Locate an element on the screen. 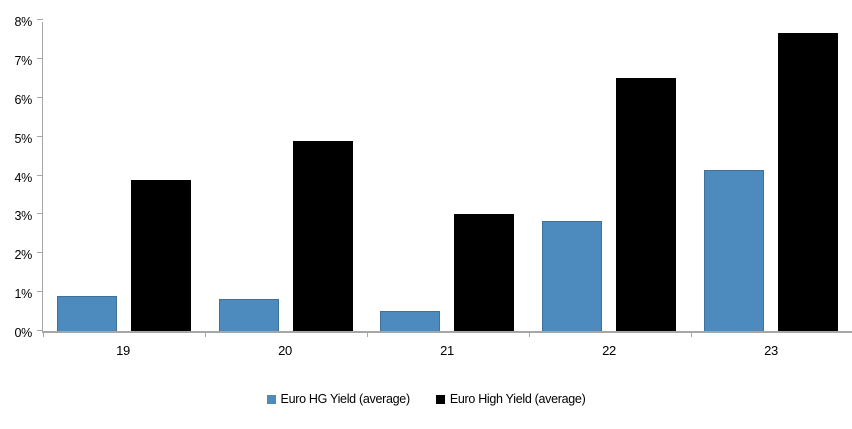 This screenshot has height=429, width=852. y-axis-label: 3% is located at coordinates (23, 216).